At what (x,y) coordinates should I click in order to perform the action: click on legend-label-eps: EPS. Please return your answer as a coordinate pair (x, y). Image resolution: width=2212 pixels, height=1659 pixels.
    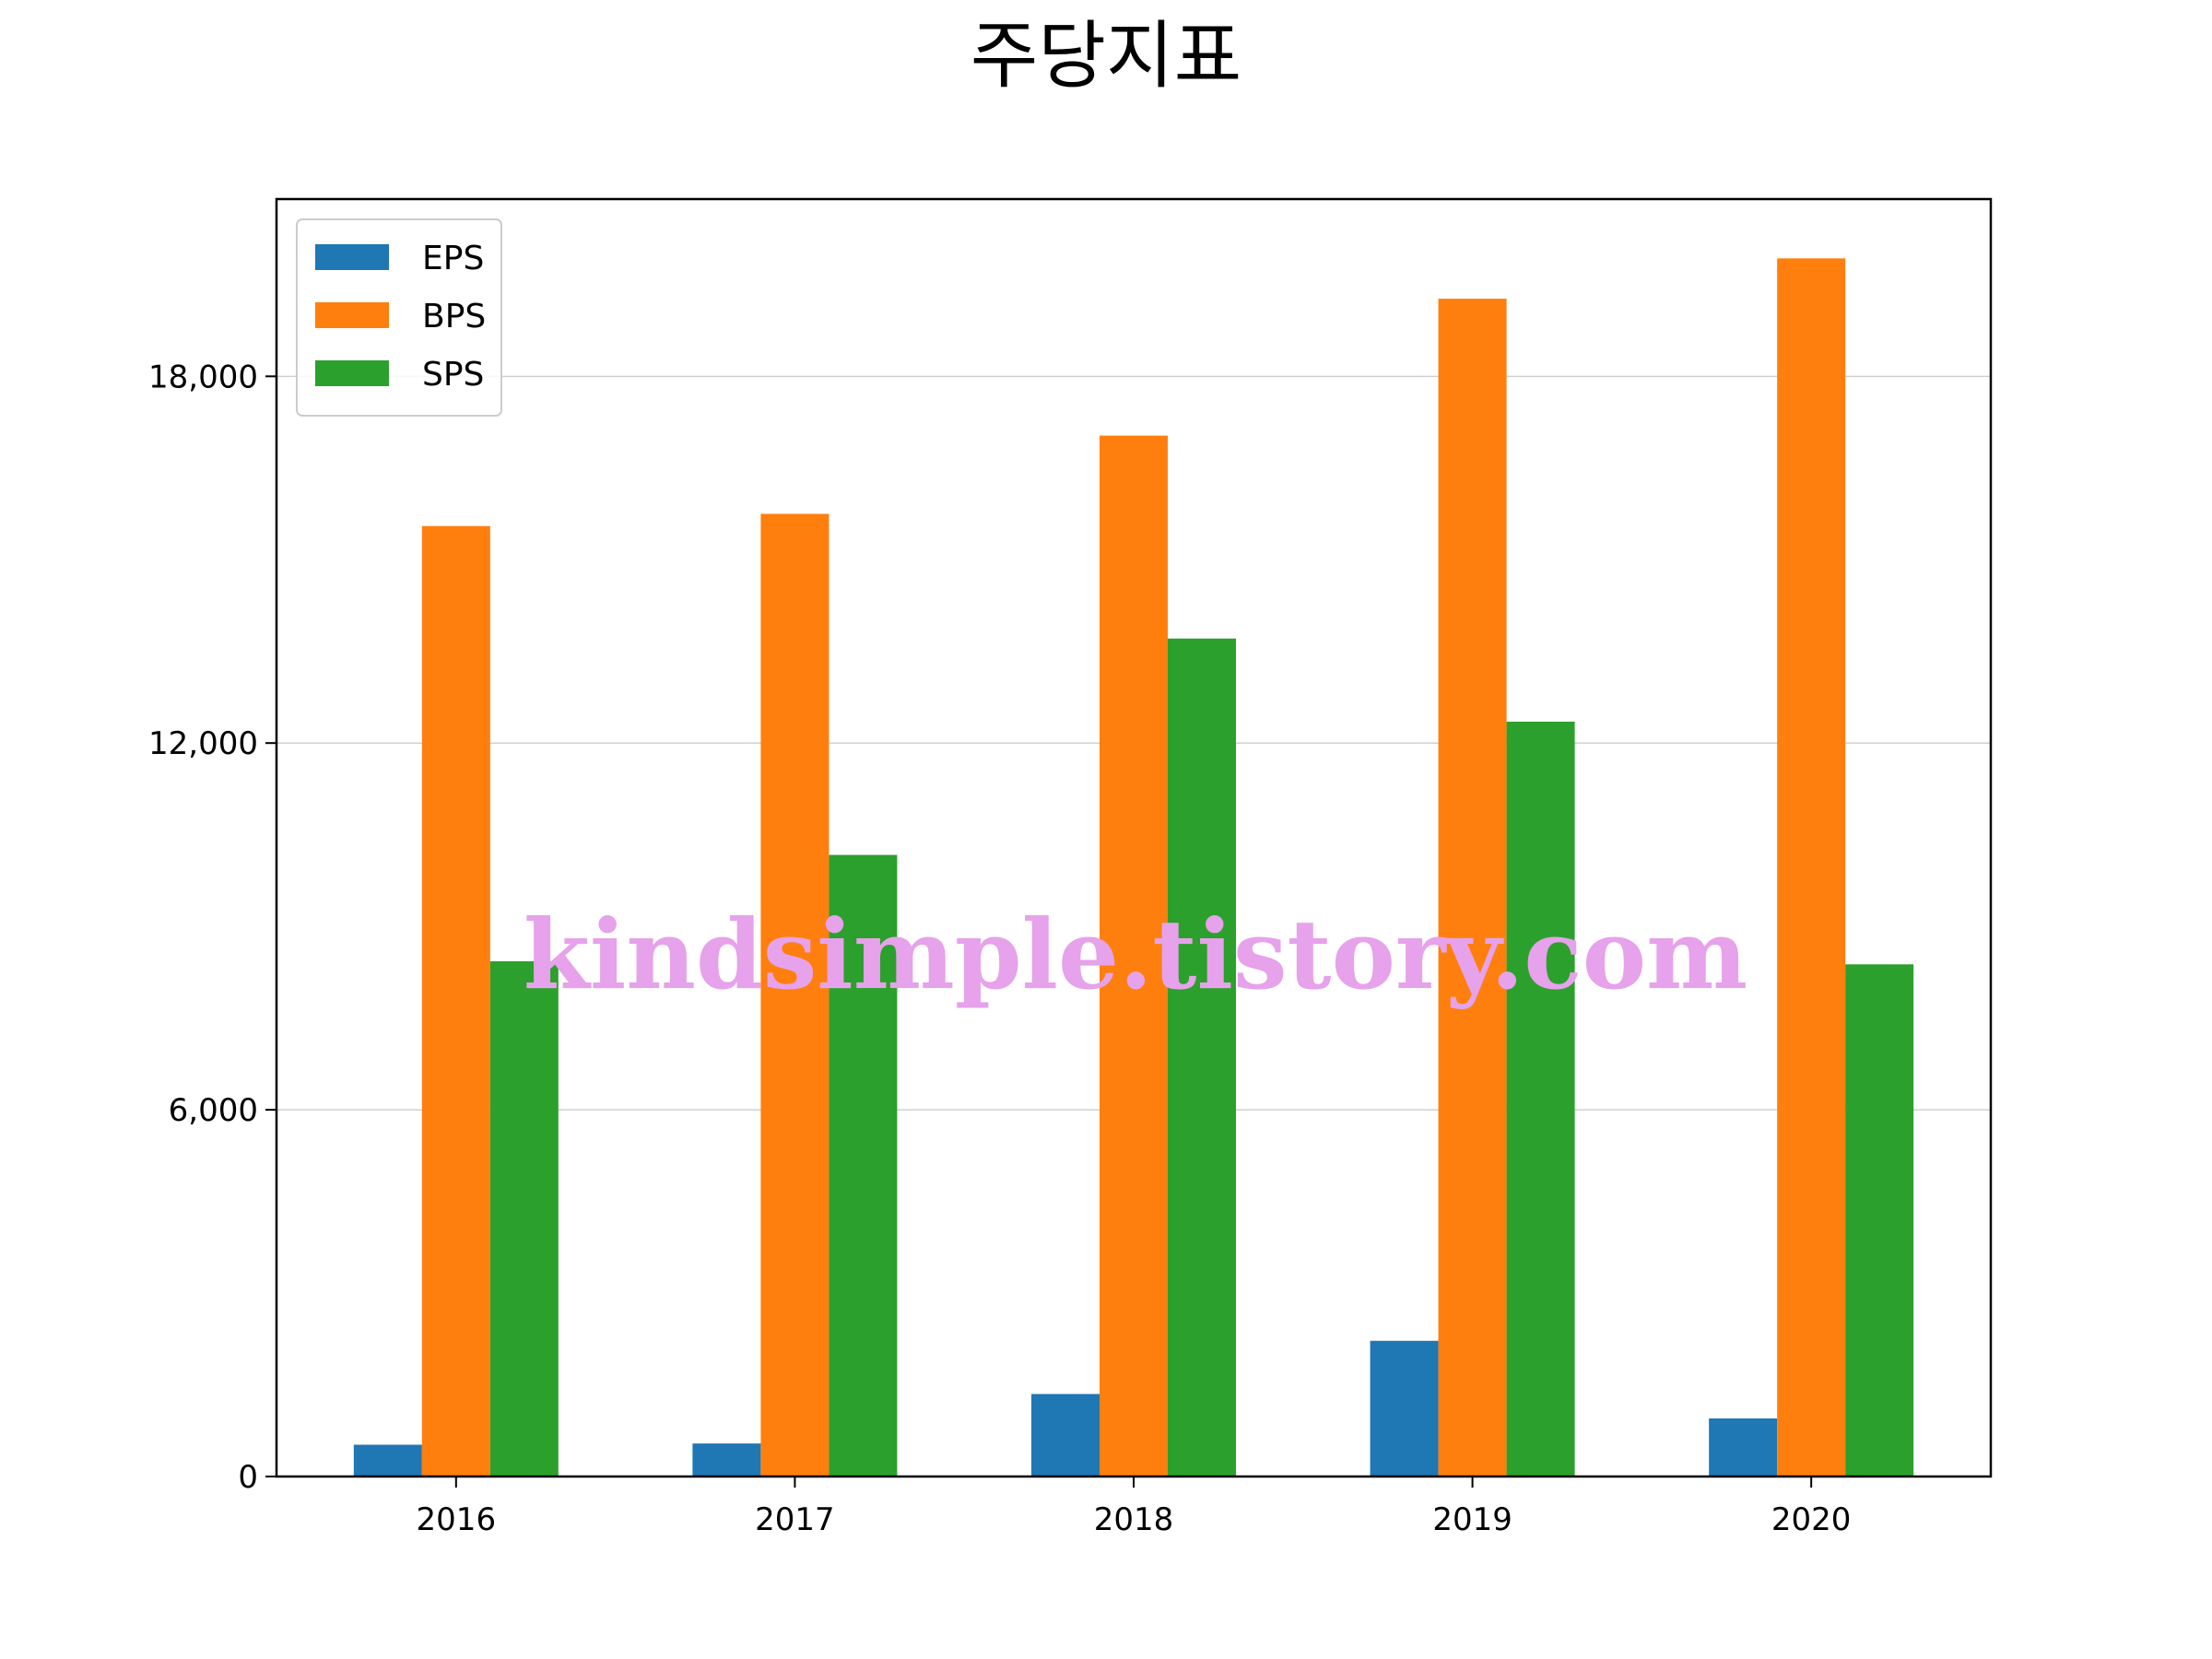
    Looking at the image, I should click on (453, 258).